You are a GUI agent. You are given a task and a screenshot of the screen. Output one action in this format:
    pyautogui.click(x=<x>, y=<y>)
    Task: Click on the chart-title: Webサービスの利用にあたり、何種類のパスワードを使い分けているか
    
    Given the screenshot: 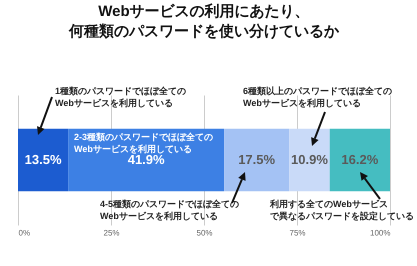 What is the action you would take?
    pyautogui.click(x=204, y=21)
    